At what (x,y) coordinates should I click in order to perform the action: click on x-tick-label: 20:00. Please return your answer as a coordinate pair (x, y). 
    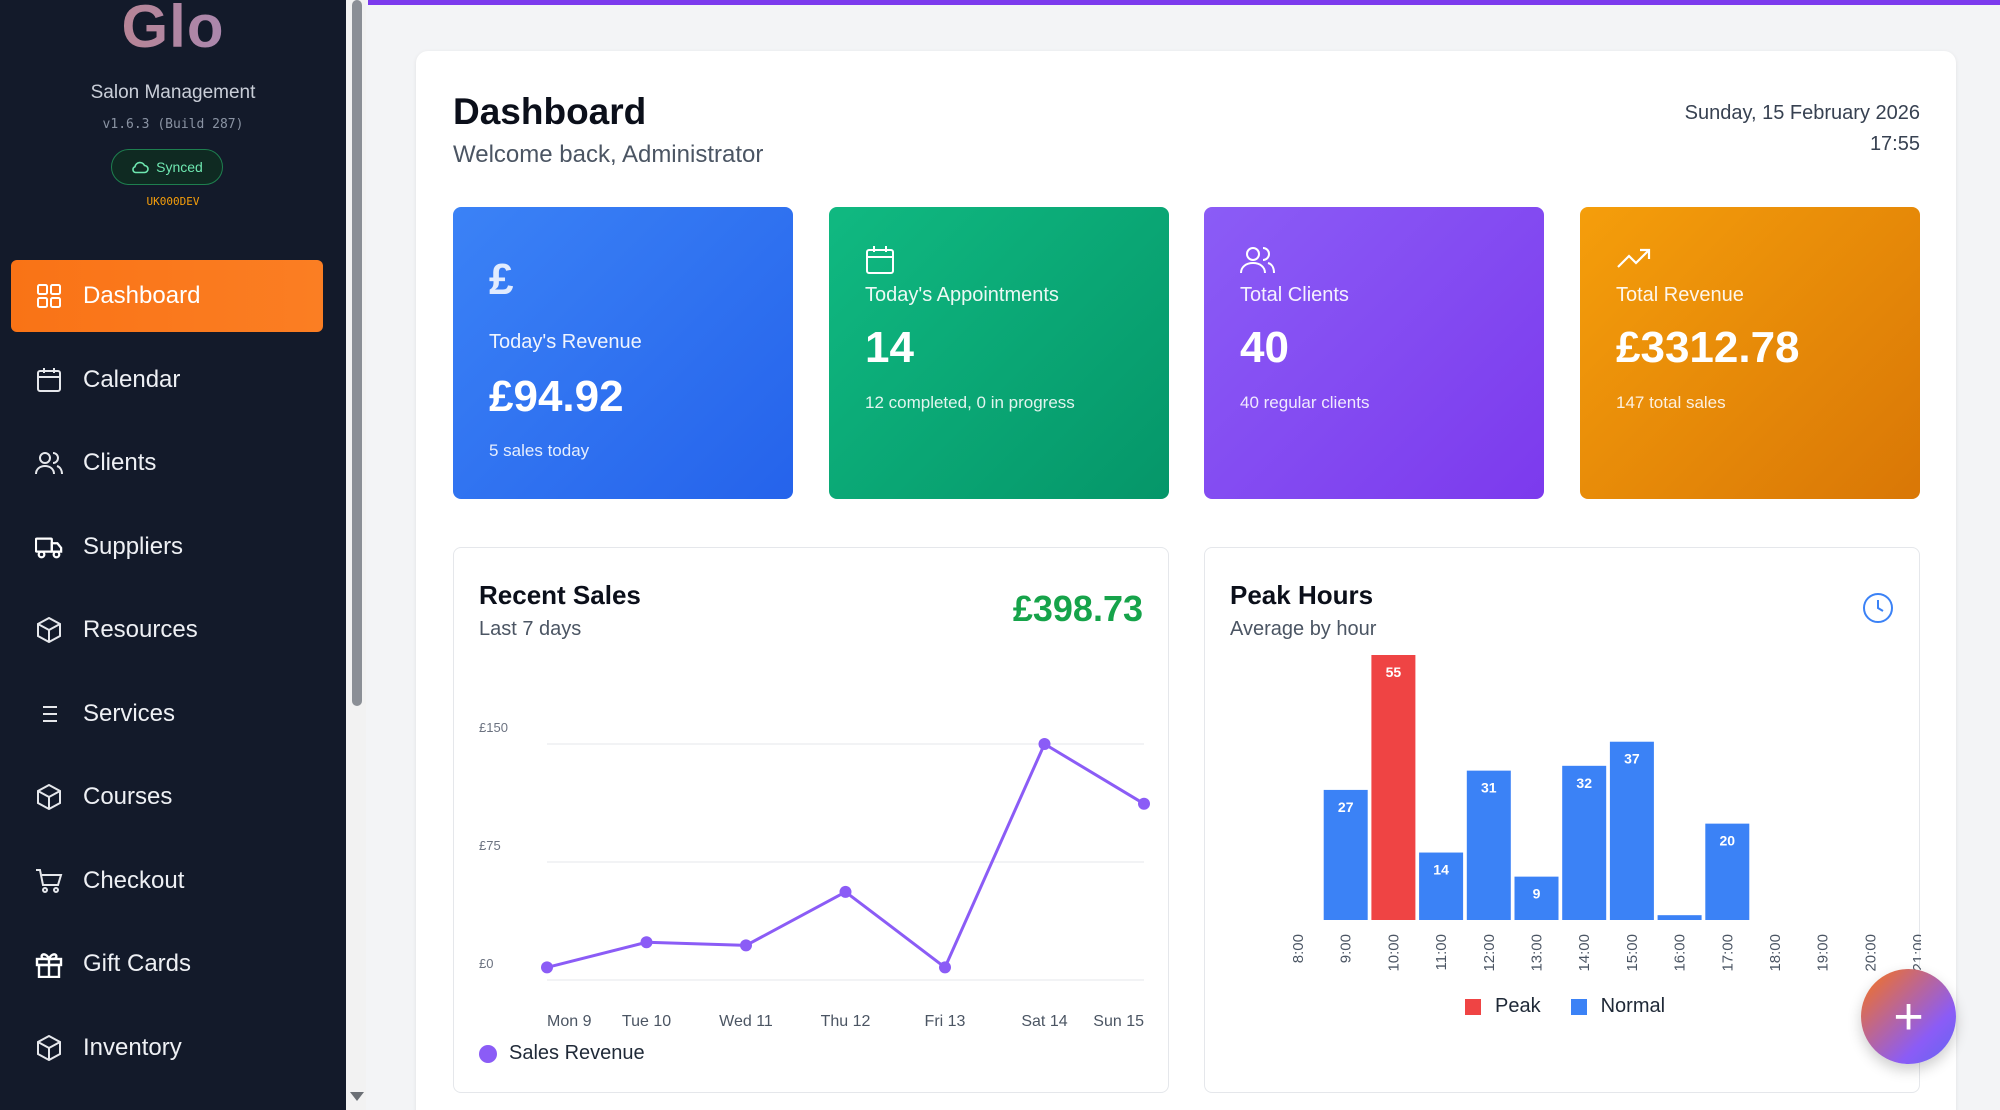
    Looking at the image, I should click on (1870, 953).